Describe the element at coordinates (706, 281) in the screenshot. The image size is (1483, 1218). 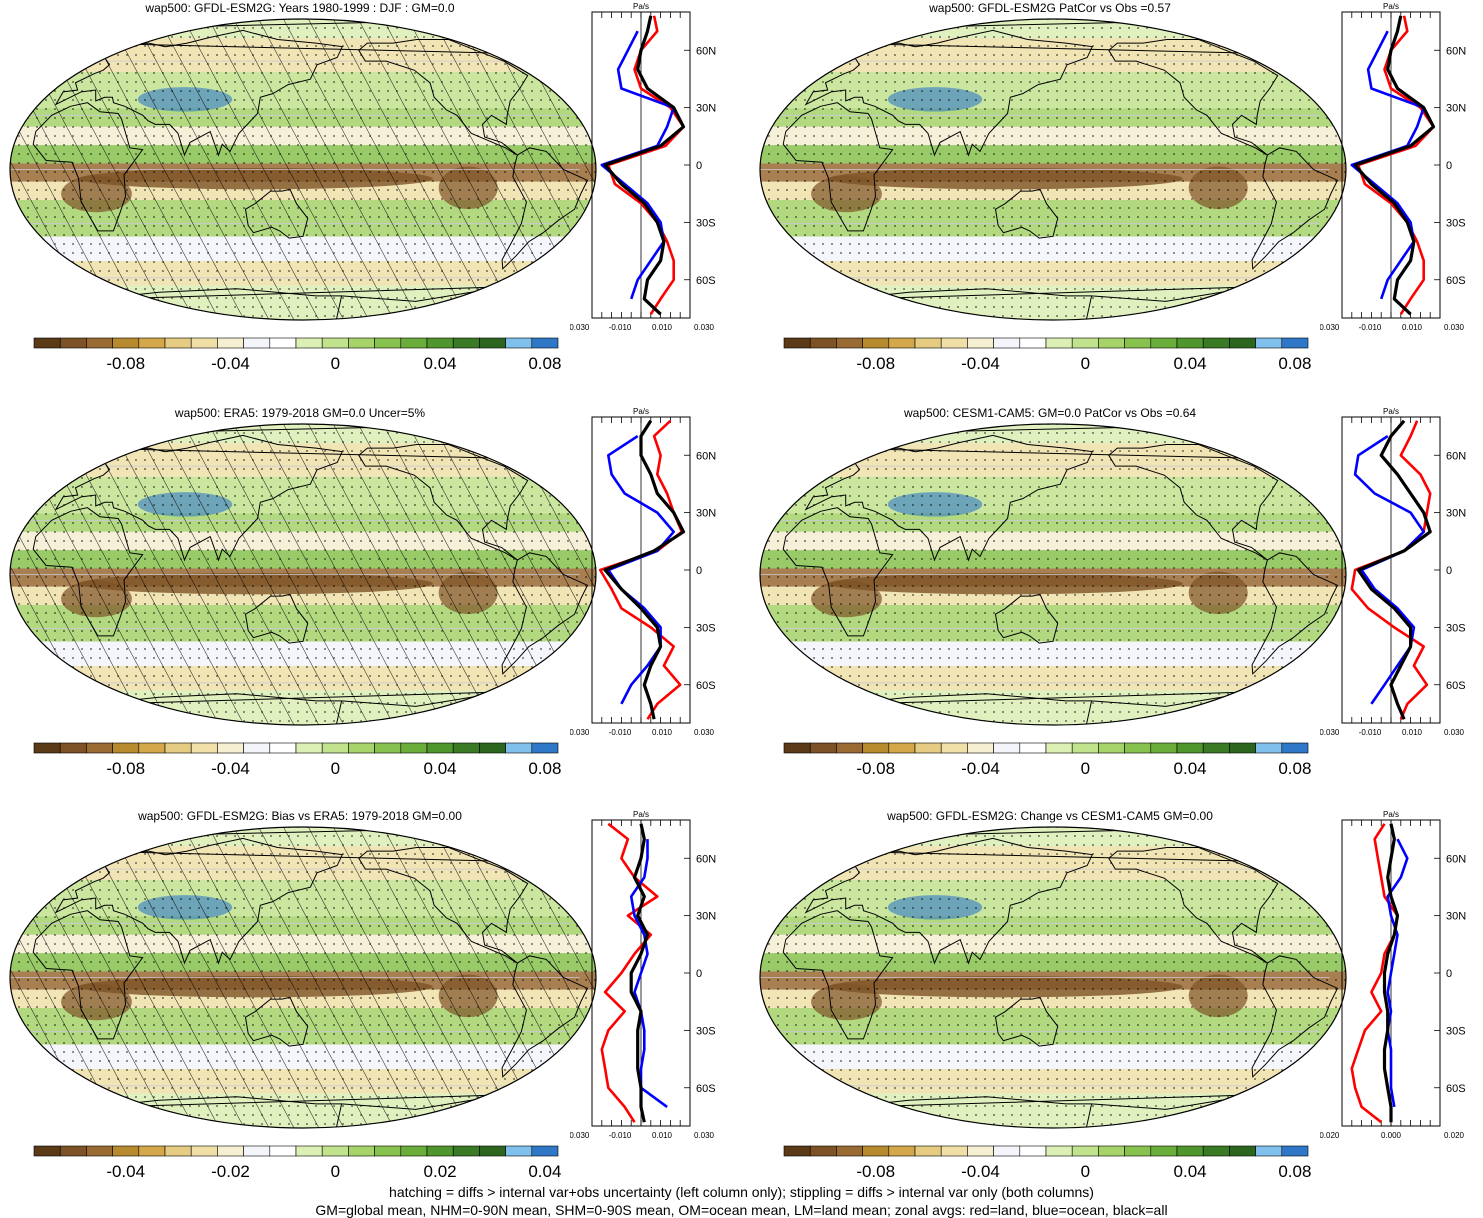
I see `y-tick-label: 60S` at that location.